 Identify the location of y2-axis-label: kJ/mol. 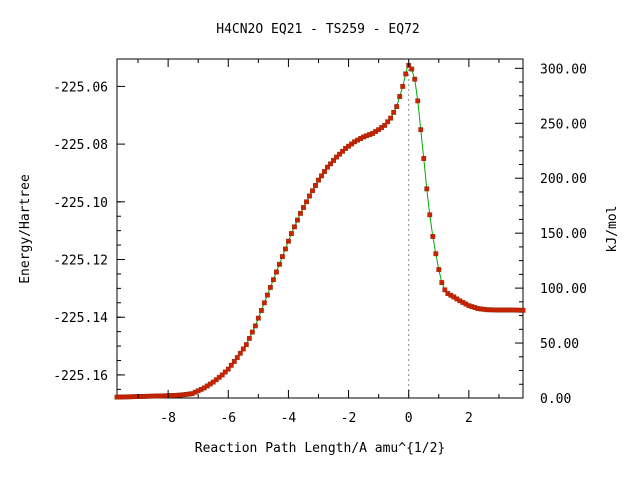
(612, 229).